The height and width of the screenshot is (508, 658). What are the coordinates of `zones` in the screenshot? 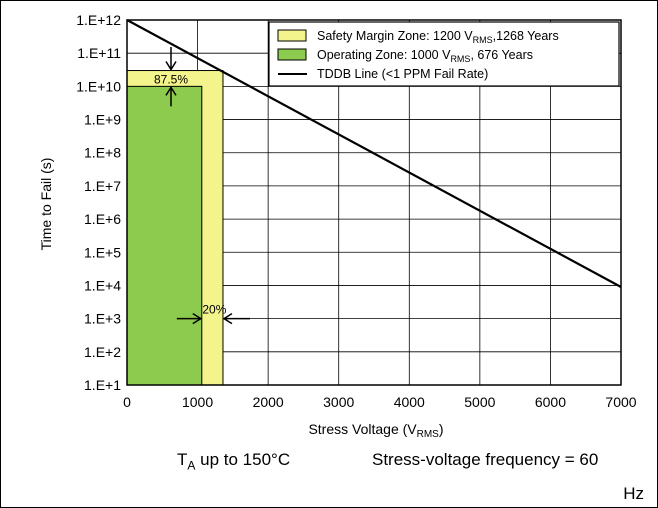 It's located at (175, 228).